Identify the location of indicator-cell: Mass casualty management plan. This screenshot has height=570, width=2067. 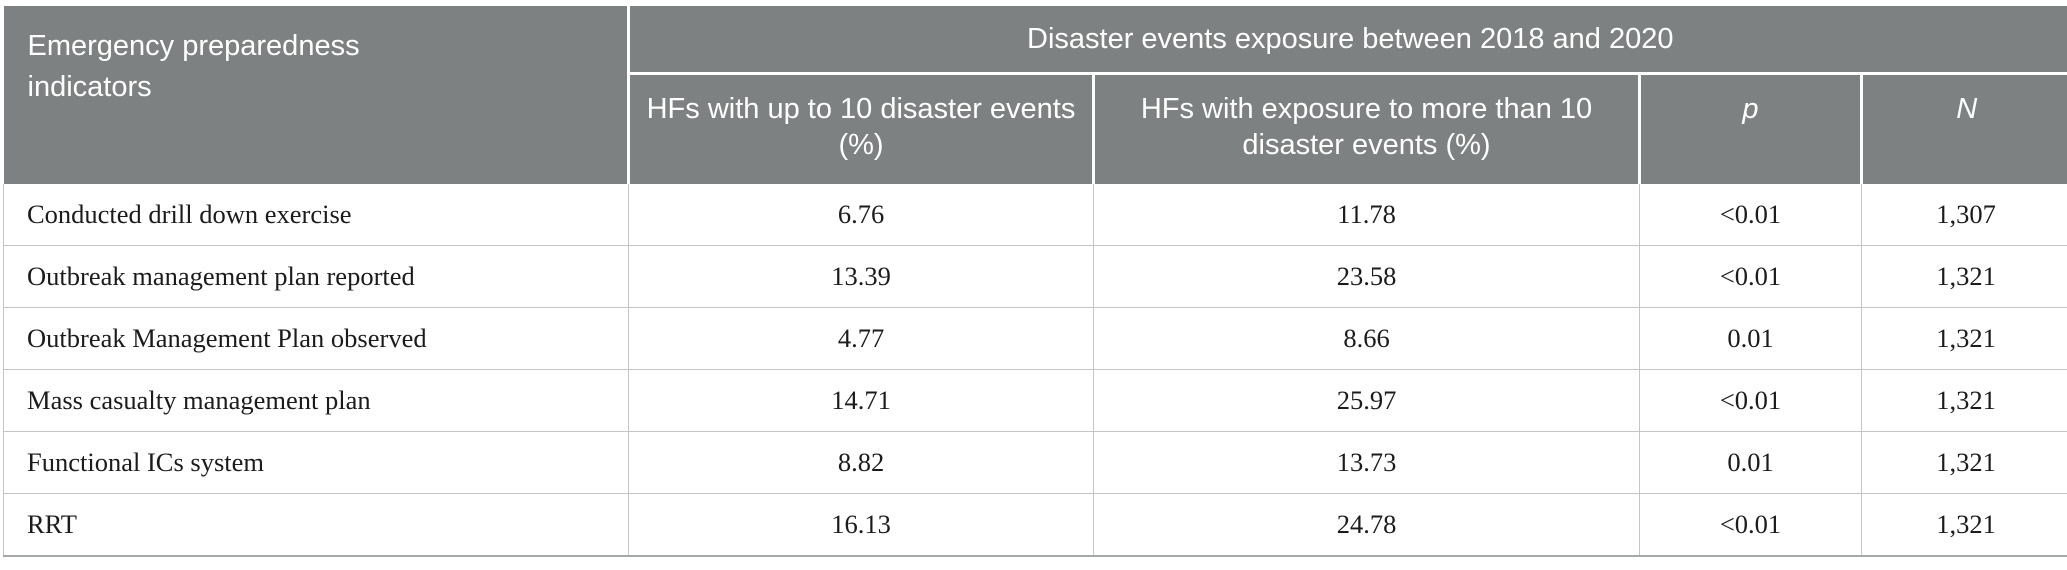
(316, 400).